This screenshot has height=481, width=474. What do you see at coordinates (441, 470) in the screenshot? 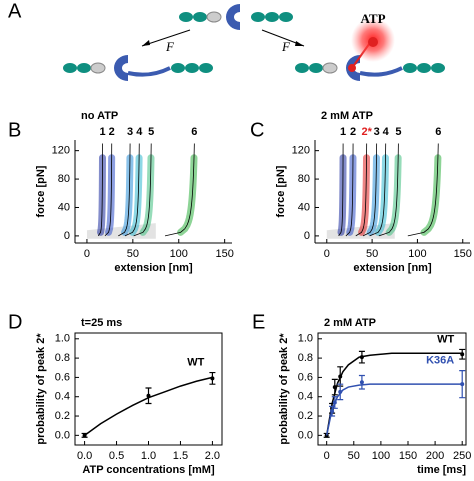
I see `x-axis-label: time [ms]` at bounding box center [441, 470].